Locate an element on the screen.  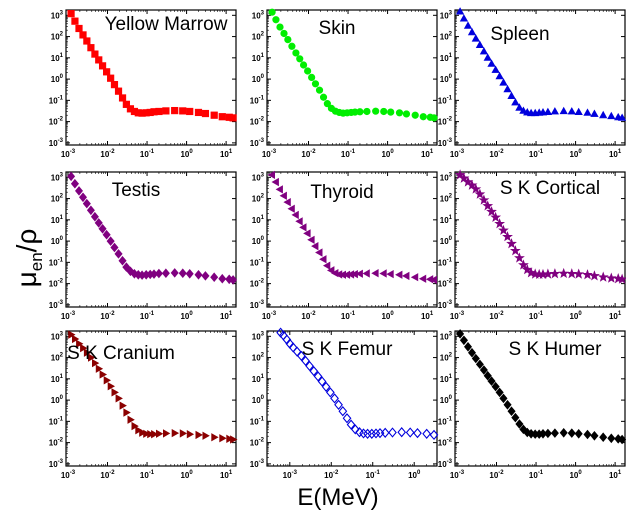
x-tick-label: 10⁻² is located at coordinates (107, 154).